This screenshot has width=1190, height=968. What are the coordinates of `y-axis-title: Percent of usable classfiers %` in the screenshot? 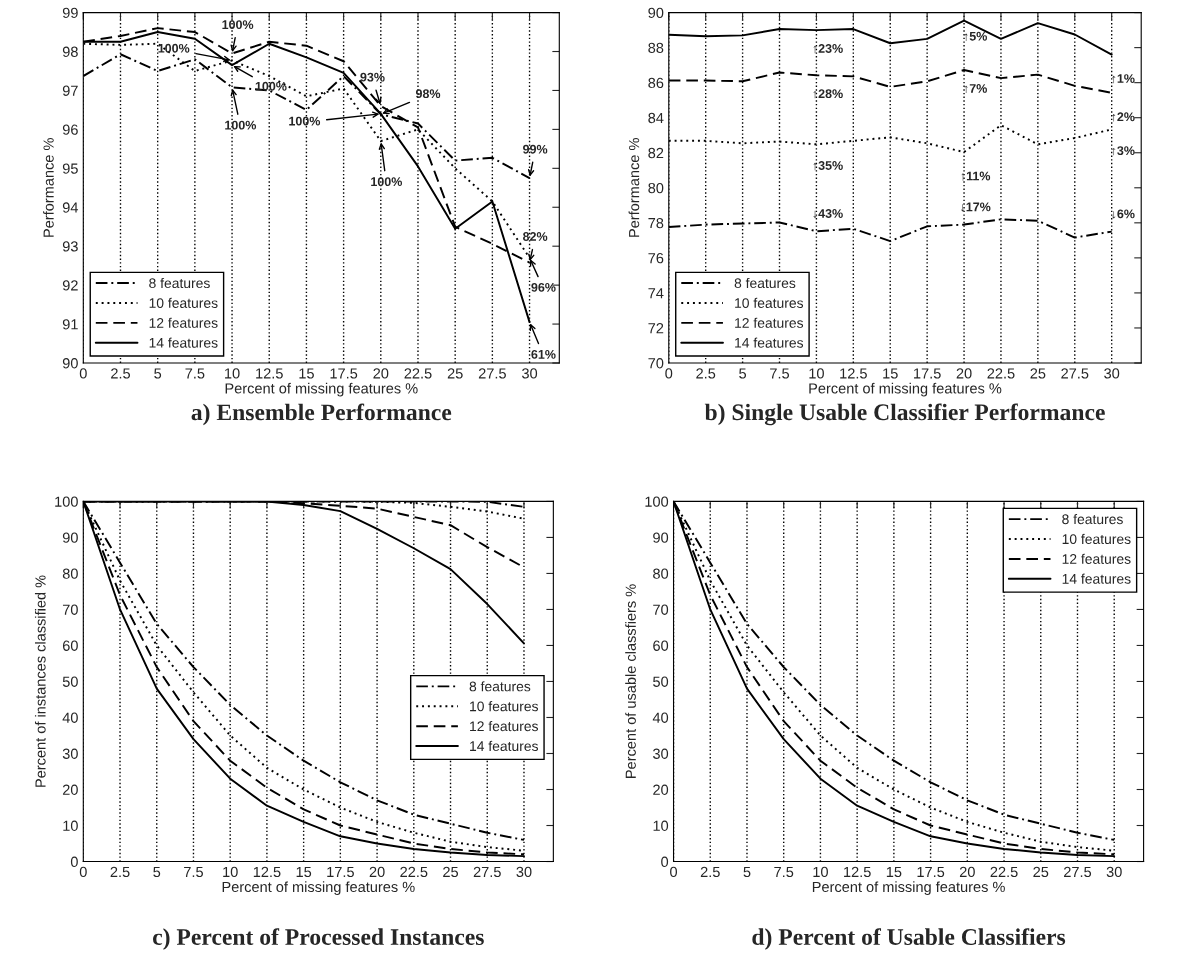 It's located at (630, 681).